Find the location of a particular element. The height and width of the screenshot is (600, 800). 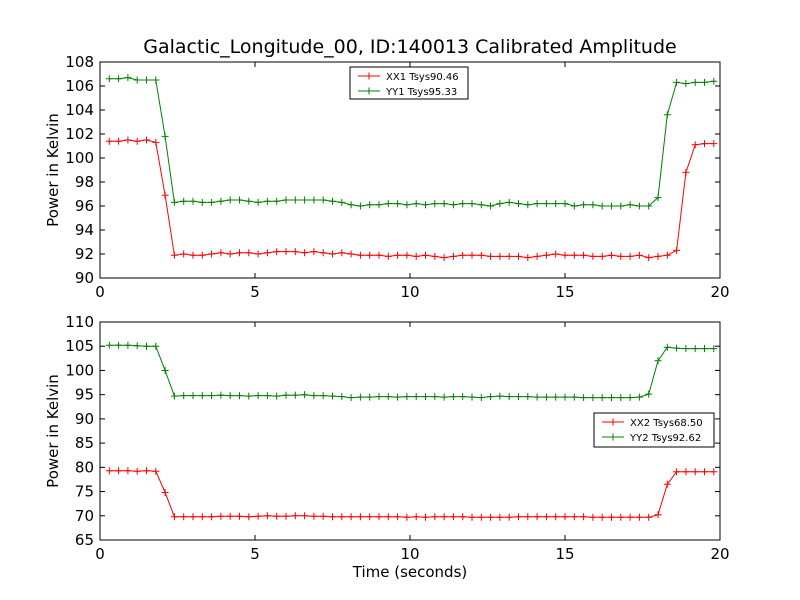

y-tick-label: 102 is located at coordinates (79, 134).